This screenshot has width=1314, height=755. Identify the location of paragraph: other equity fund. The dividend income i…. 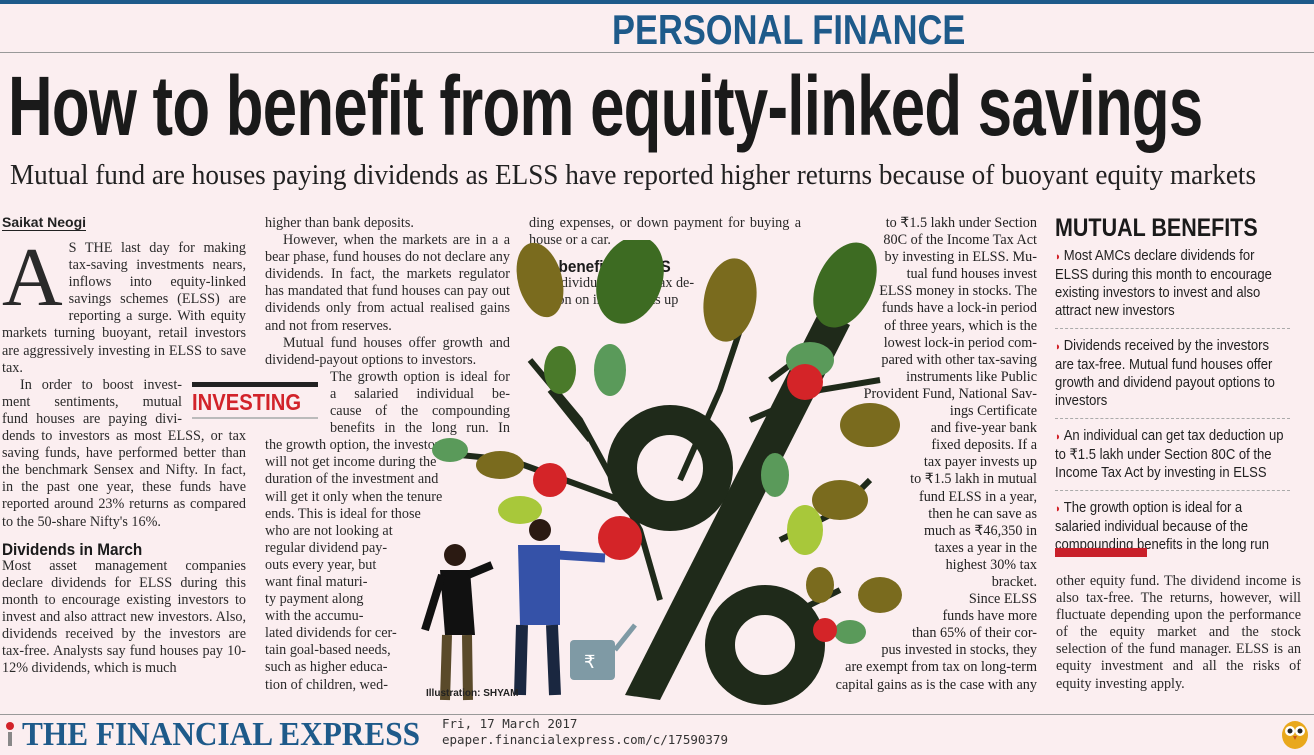
(1178, 632).